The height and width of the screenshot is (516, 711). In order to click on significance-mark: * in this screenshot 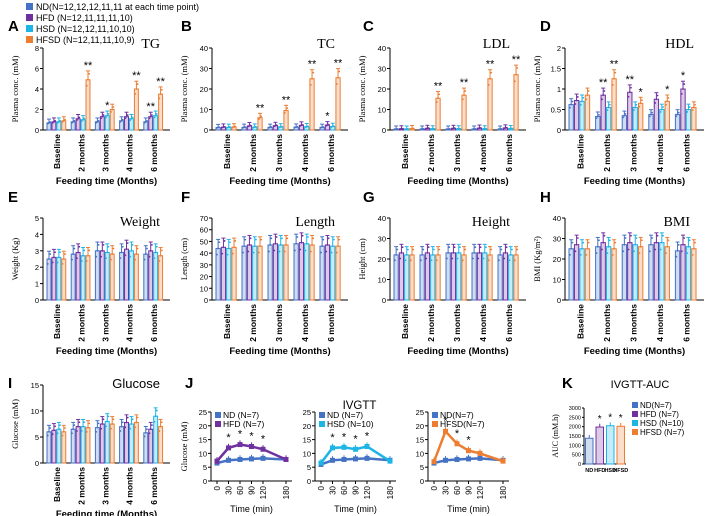, I will do `click(251, 437)`.